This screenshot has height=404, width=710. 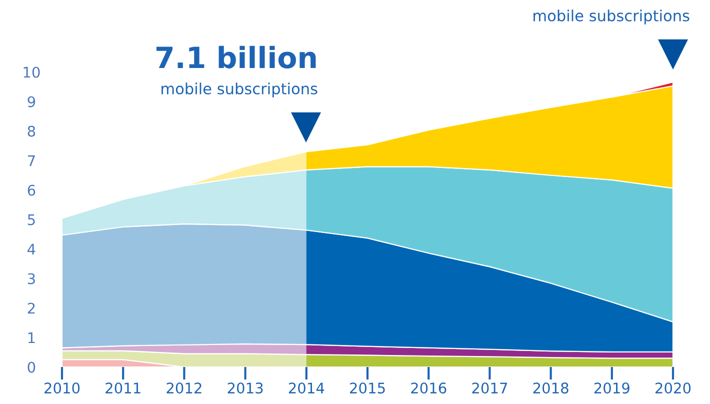 What do you see at coordinates (612, 388) in the screenshot?
I see `x-tick-label: 2019` at bounding box center [612, 388].